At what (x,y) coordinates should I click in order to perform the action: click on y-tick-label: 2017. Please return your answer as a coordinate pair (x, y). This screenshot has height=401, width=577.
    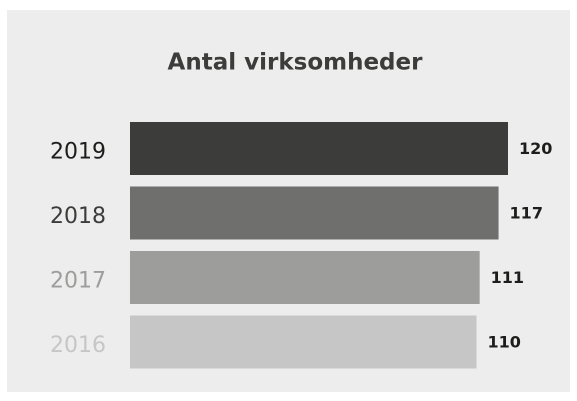
    Looking at the image, I should click on (78, 281).